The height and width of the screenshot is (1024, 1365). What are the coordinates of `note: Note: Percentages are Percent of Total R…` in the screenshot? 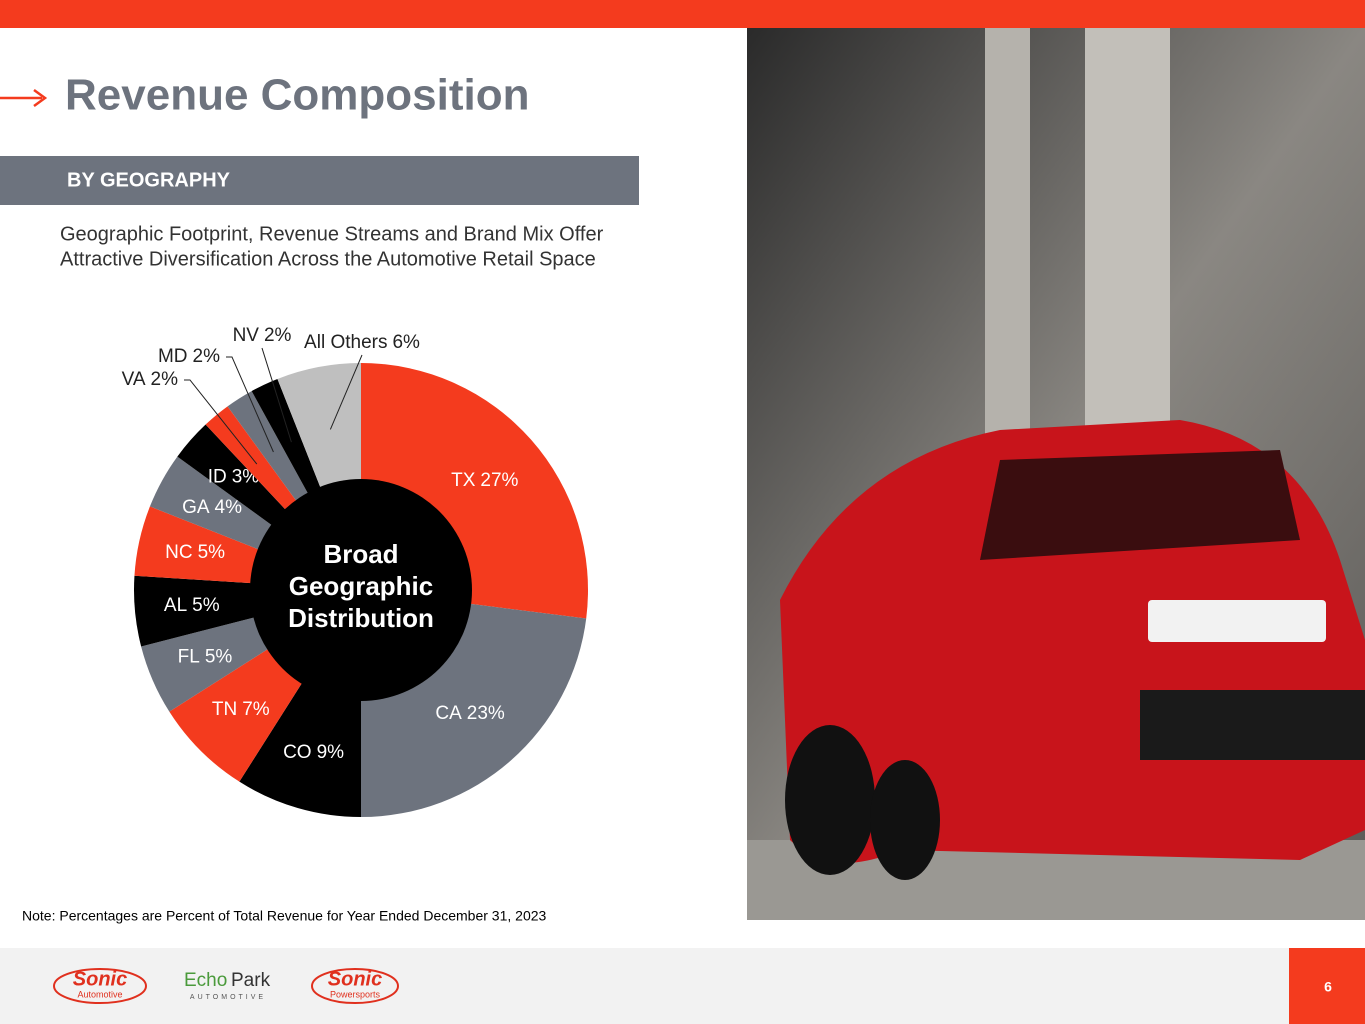 It's located at (284, 916).